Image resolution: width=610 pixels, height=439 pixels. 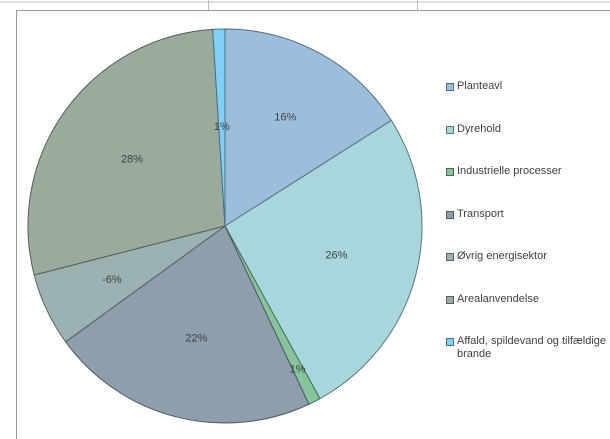 I want to click on legend-item-industrielle-processer: Industrielle processer, so click(x=527, y=171).